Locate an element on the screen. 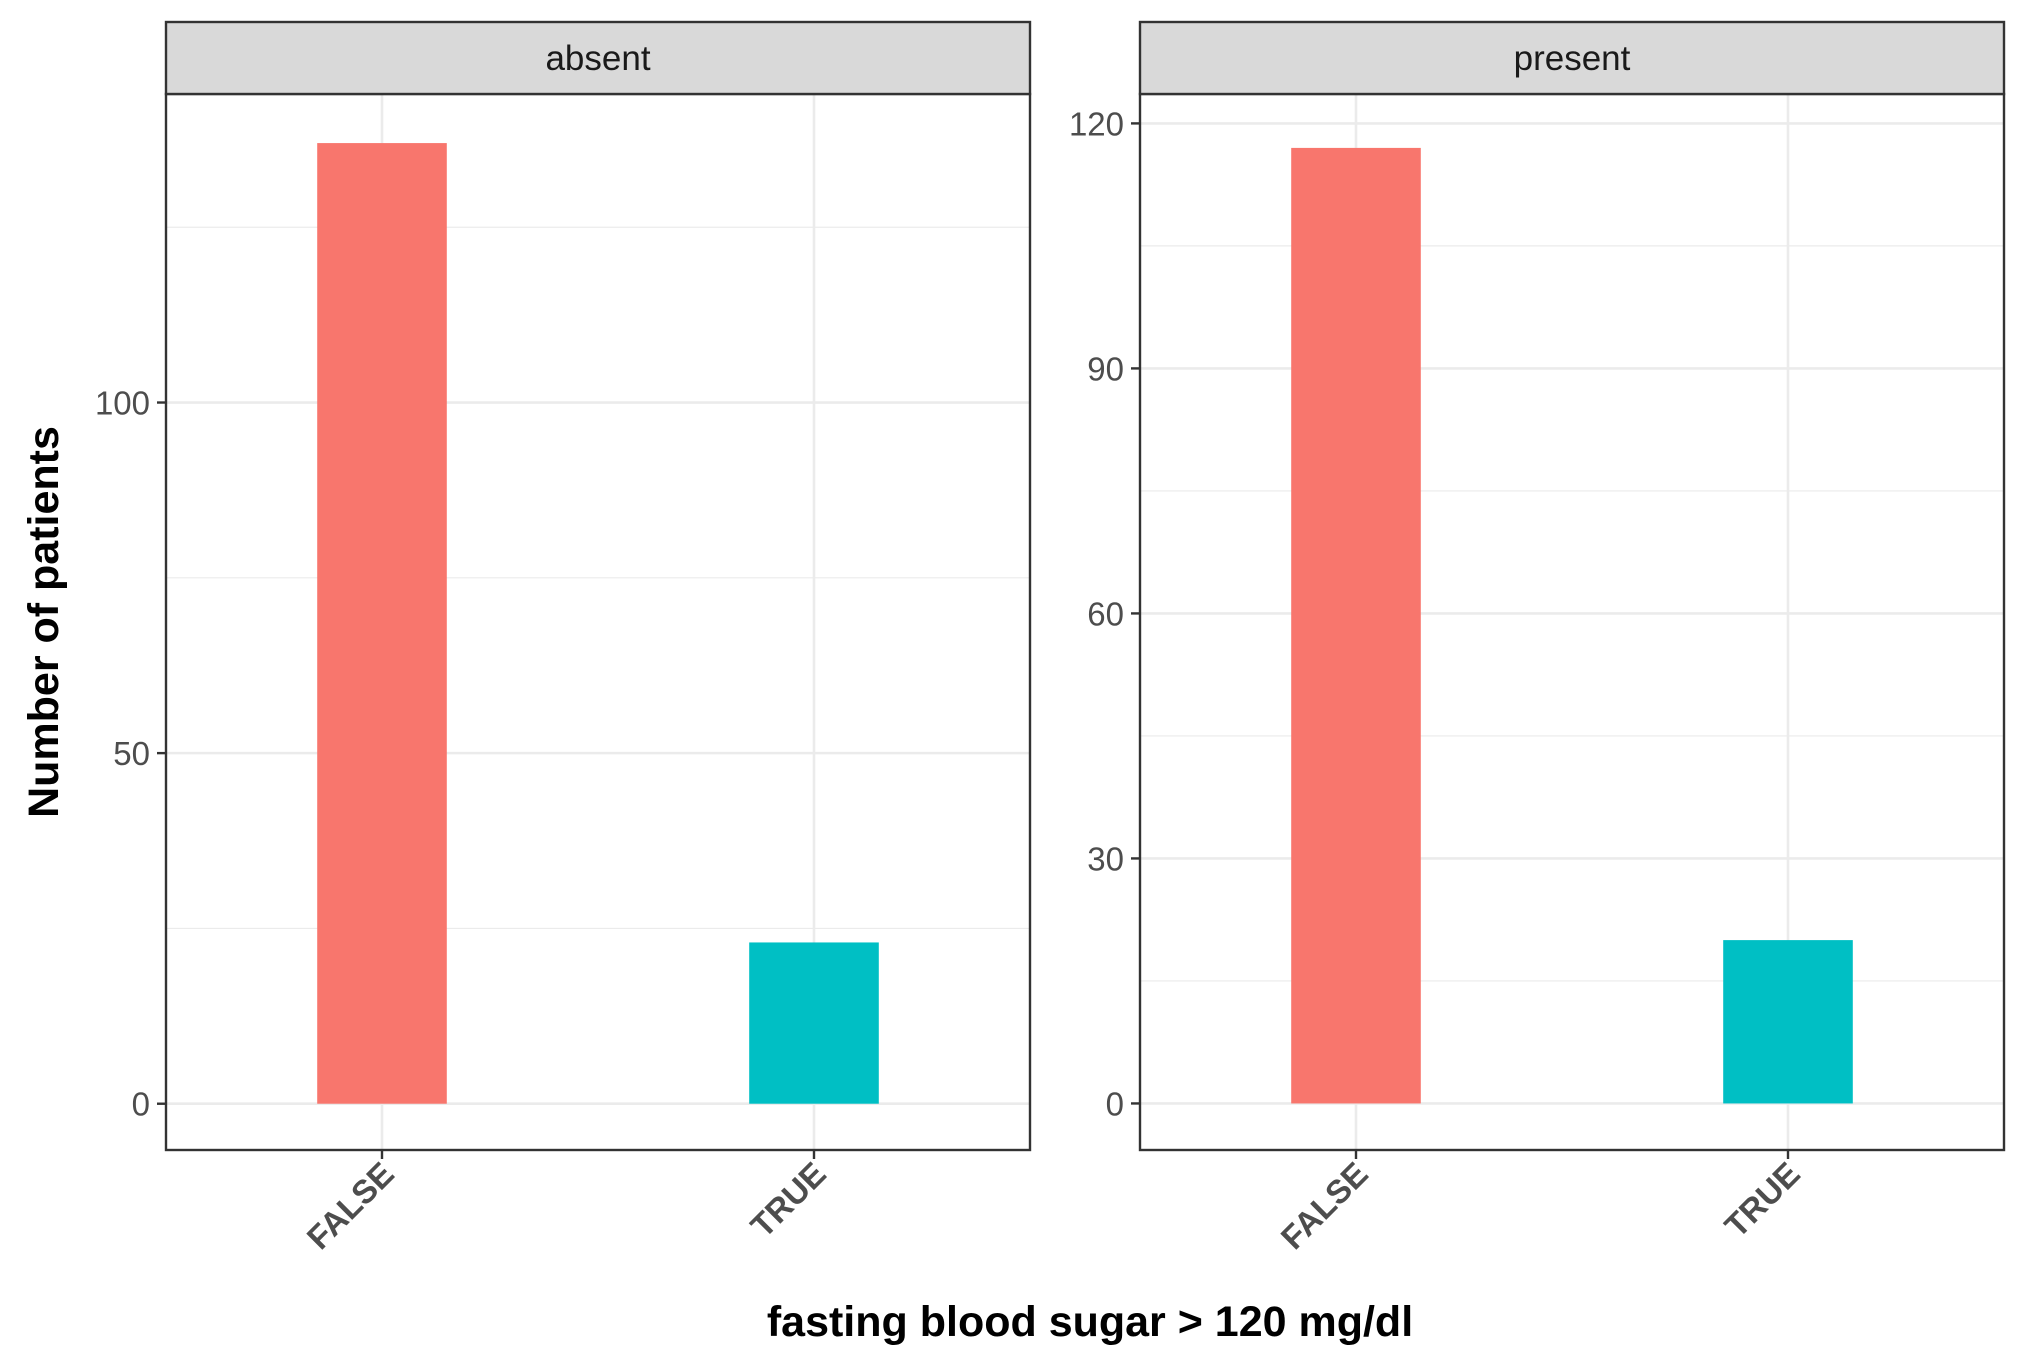  facet-strip-label: absent is located at coordinates (597, 58).